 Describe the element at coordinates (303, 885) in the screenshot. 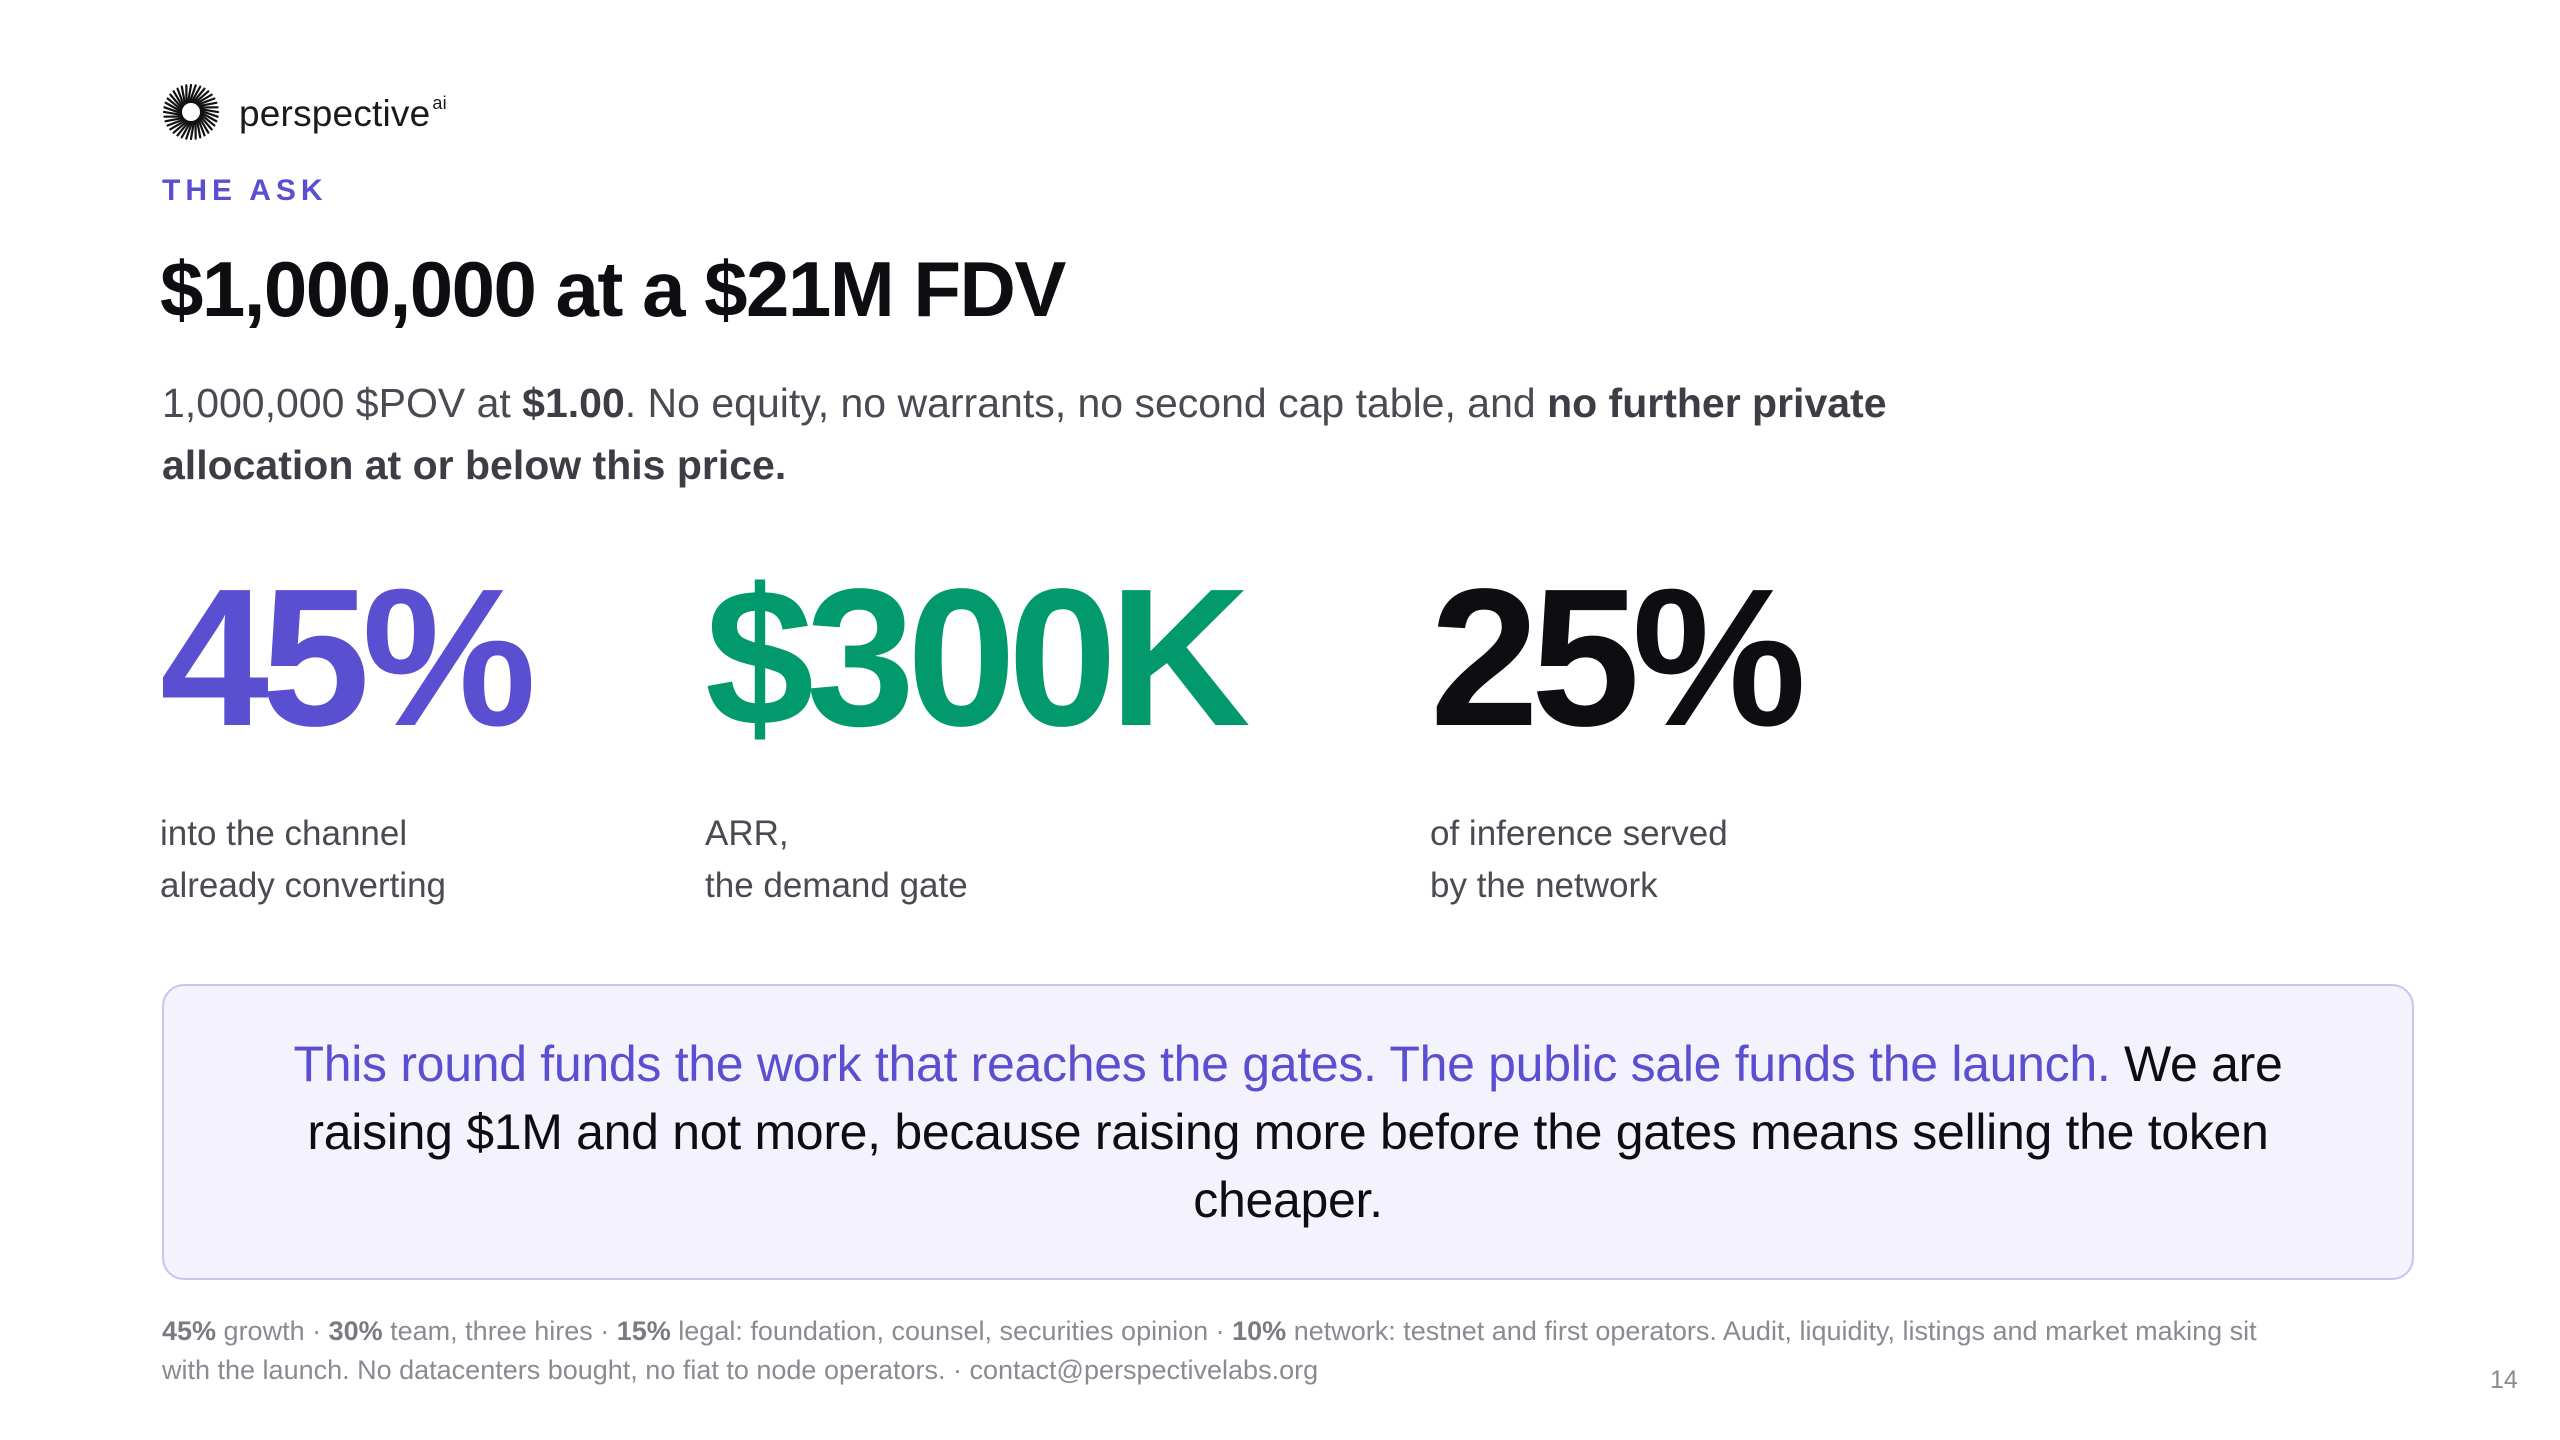

I see `stat-label-line: already converting` at that location.